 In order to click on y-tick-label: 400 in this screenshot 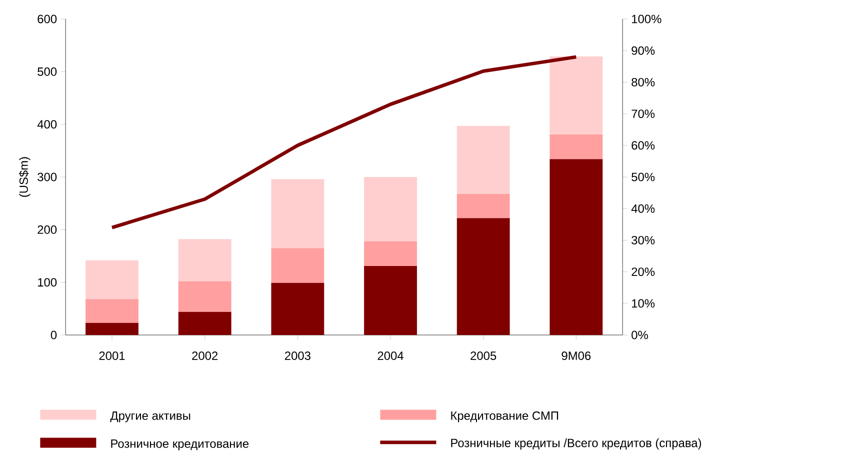, I will do `click(47, 124)`.